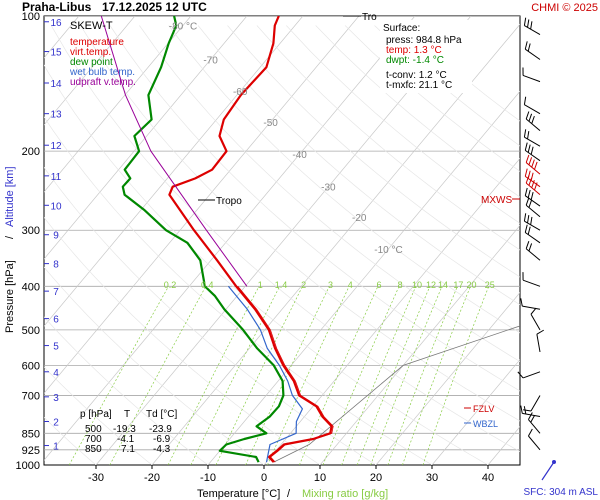  What do you see at coordinates (483, 409) in the screenshot?
I see `freezing-level-label: FZLV` at bounding box center [483, 409].